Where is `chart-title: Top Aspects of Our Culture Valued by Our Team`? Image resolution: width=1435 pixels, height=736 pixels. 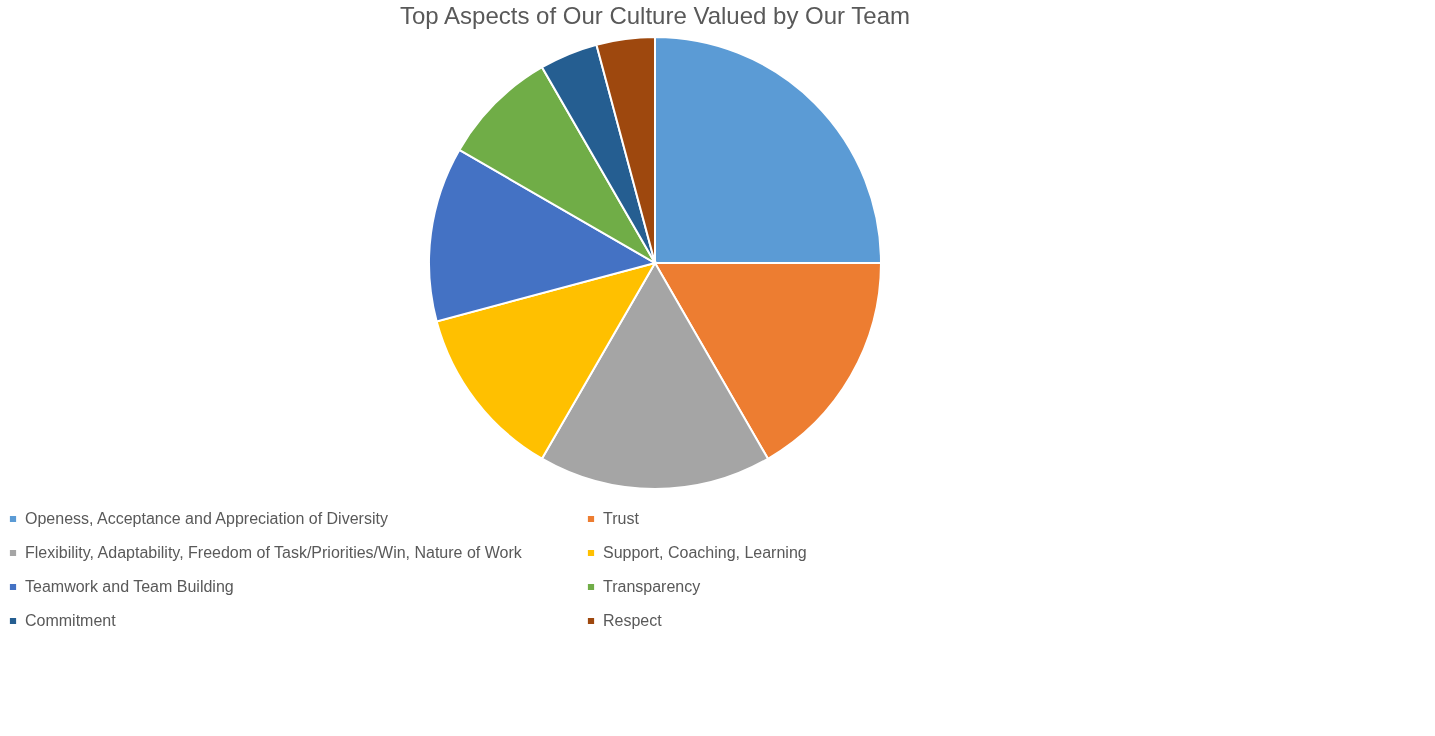
chart-title: Top Aspects of Our Culture Valued by Our Team is located at coordinates (655, 15).